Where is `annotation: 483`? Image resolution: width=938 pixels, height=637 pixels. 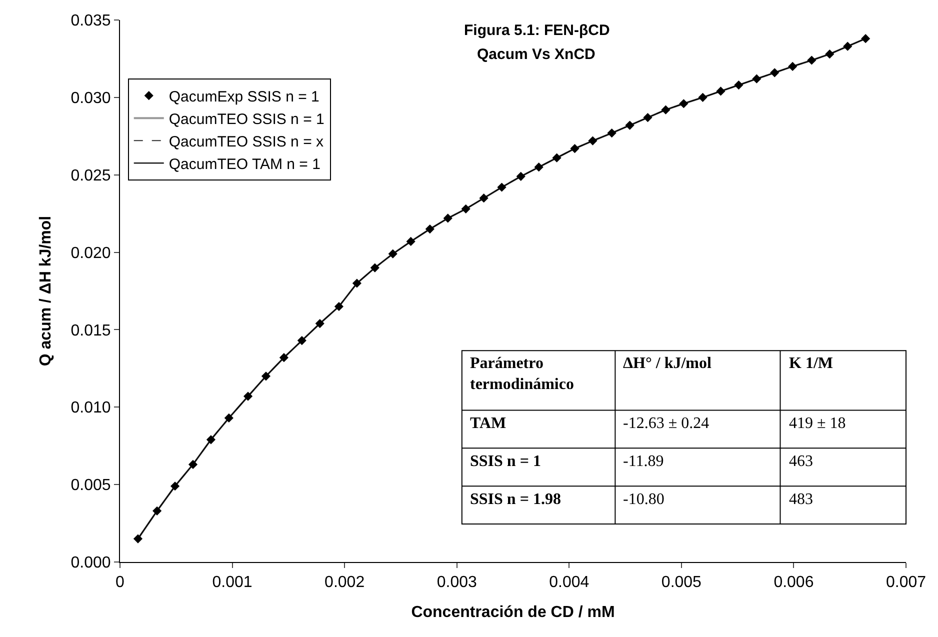
annotation: 483 is located at coordinates (801, 499).